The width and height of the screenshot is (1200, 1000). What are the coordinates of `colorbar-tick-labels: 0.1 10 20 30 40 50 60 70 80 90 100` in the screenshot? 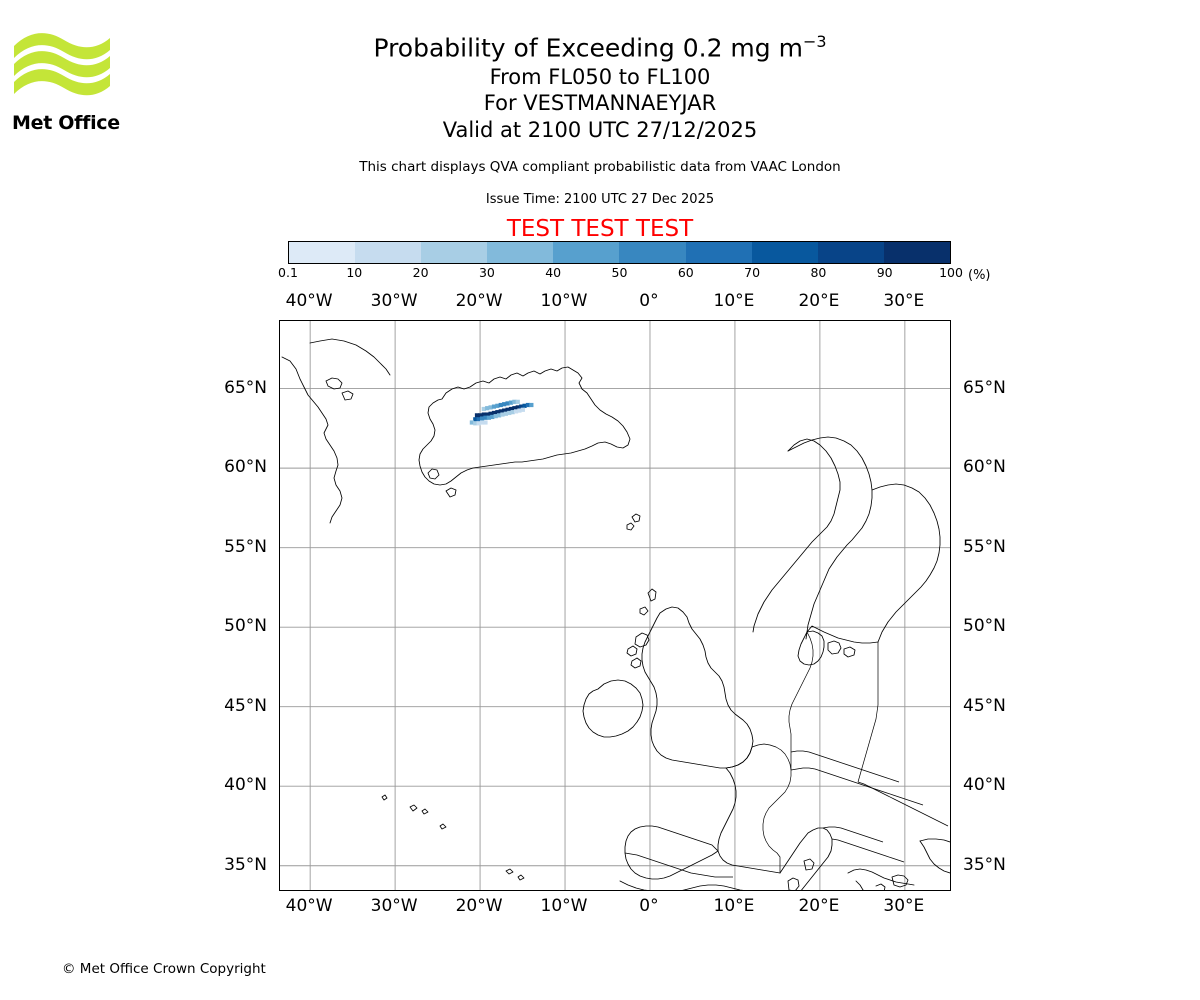 It's located at (620, 274).